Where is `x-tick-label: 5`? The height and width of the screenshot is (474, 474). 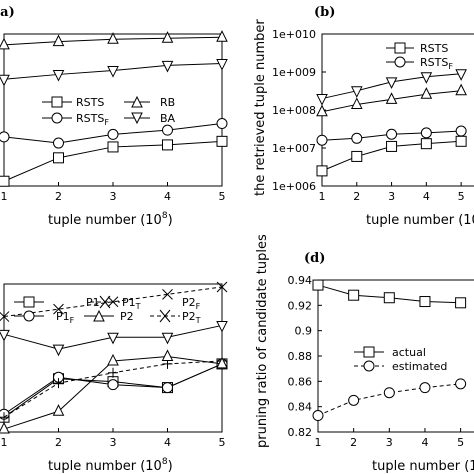 x-tick-label: 5 is located at coordinates (222, 196).